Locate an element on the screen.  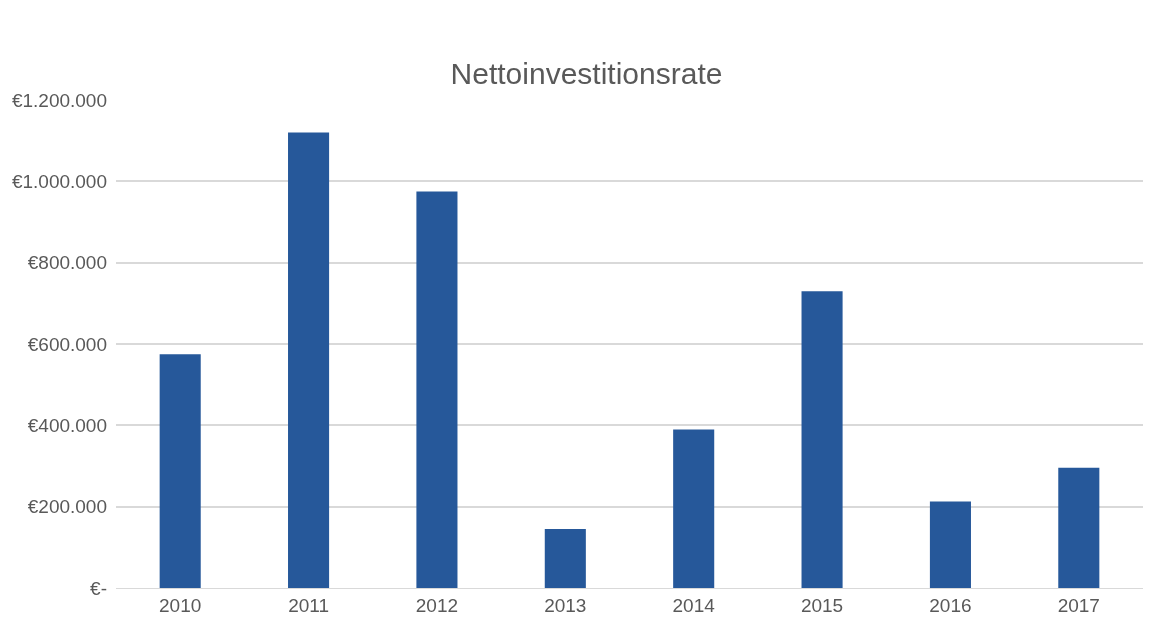
y-tick-label: €1.000.000 is located at coordinates (59, 181).